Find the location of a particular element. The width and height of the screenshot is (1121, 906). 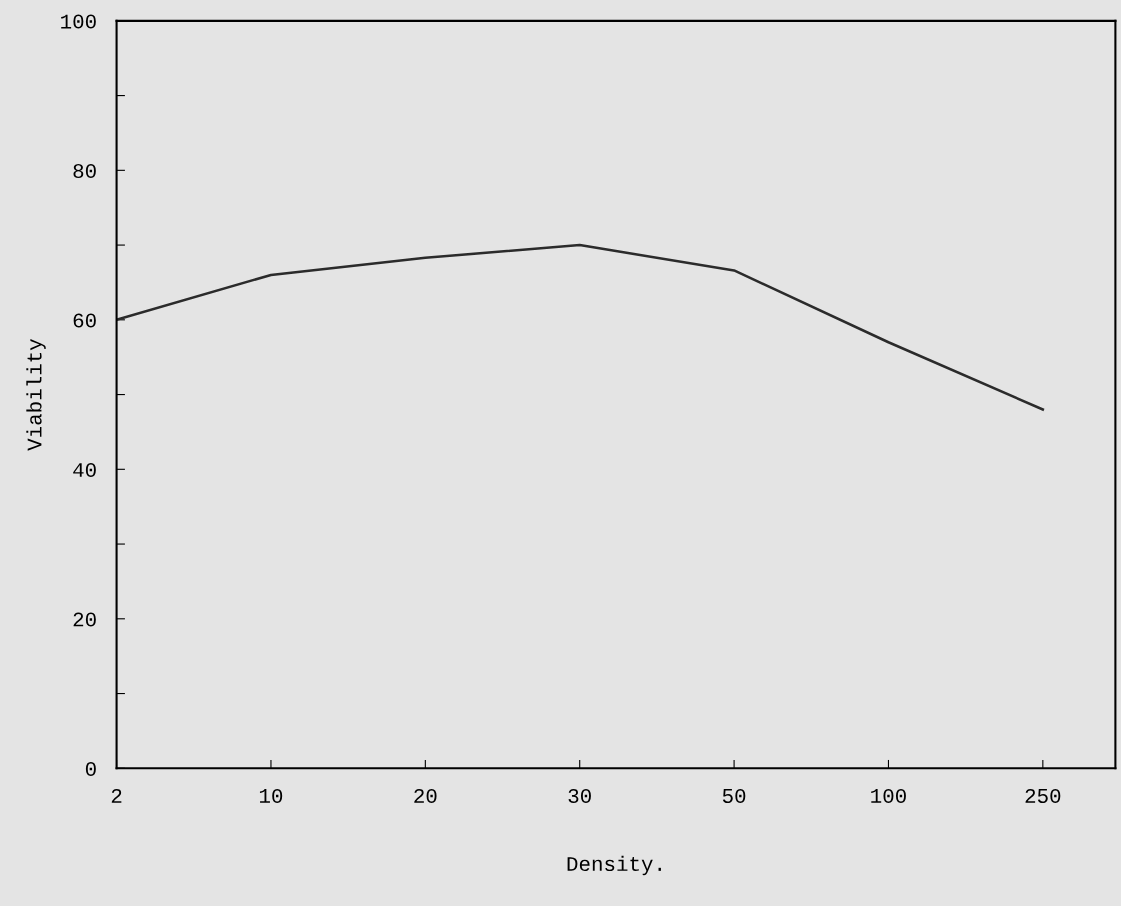

y-tick-label: 40 is located at coordinates (84, 470).